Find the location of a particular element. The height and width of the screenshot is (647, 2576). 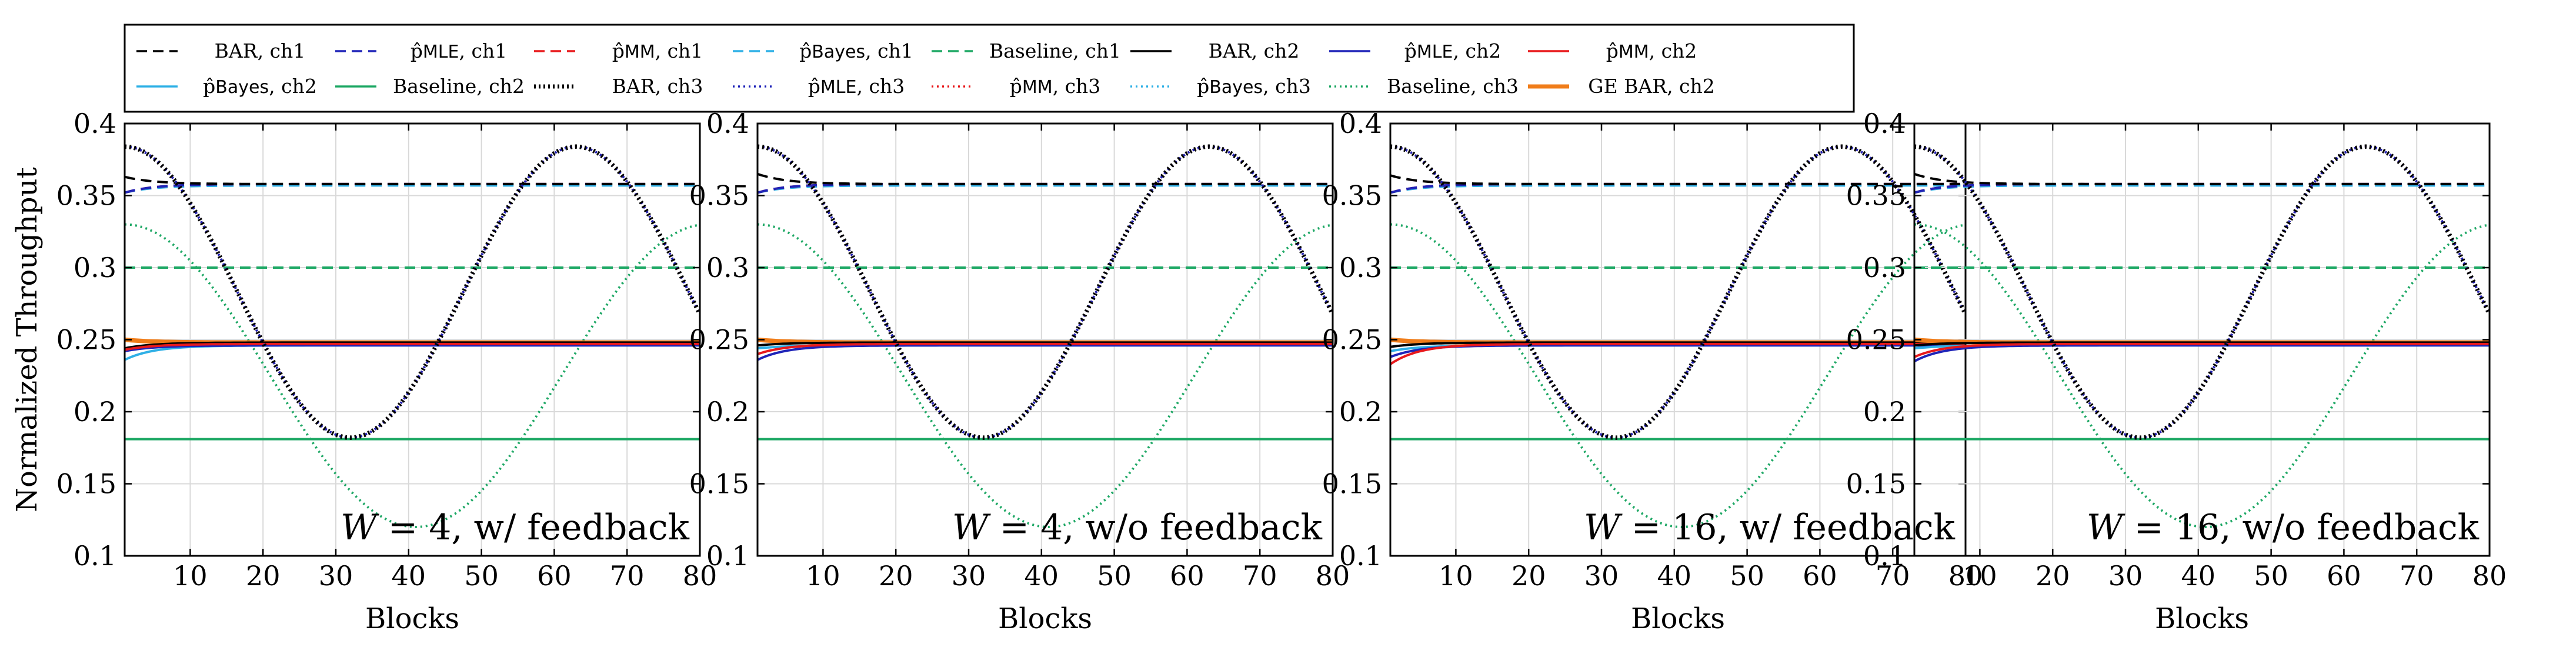

series-line-p-bayes-ch2 is located at coordinates (412, 352).